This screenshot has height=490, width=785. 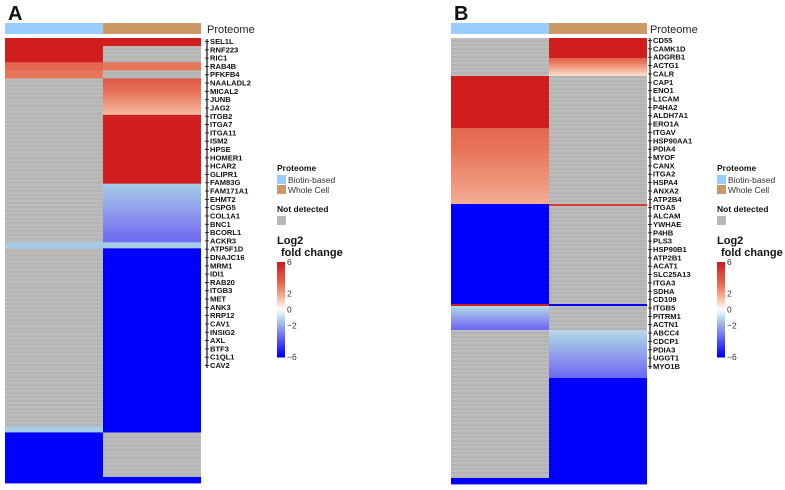 I want to click on legend-scale-title-2: fold change, so click(x=312, y=253).